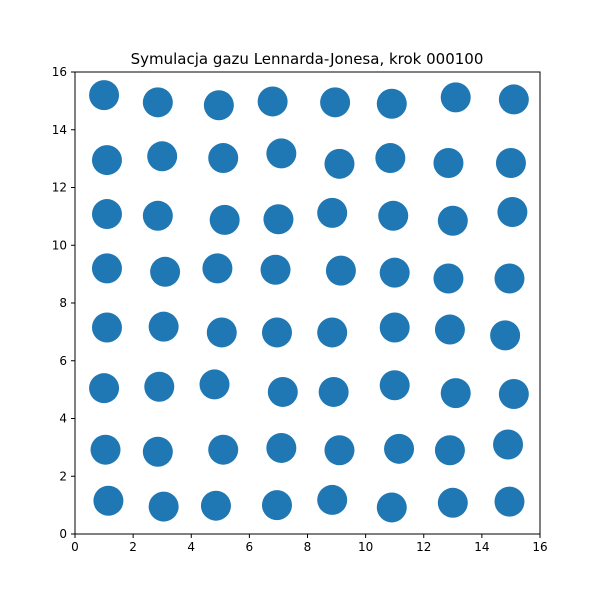 This screenshot has width=600, height=600. What do you see at coordinates (63, 476) in the screenshot?
I see `y-tick-label: 2` at bounding box center [63, 476].